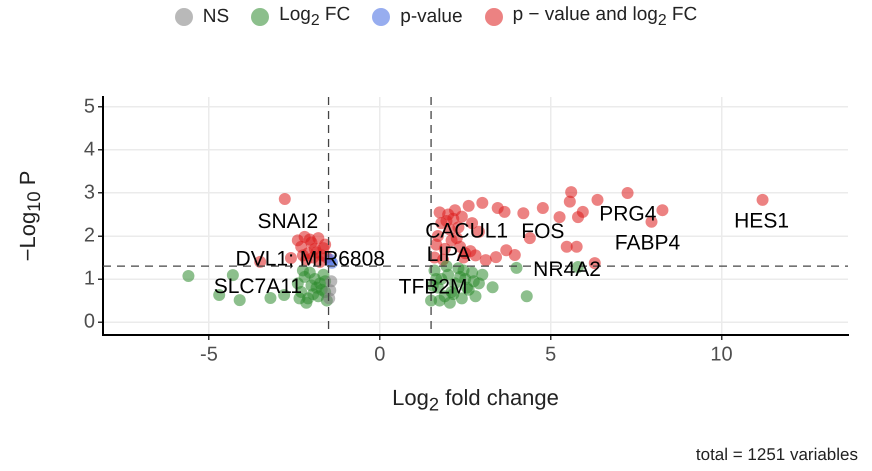  Describe the element at coordinates (550, 355) in the screenshot. I see `x-tick-label: 5` at that location.